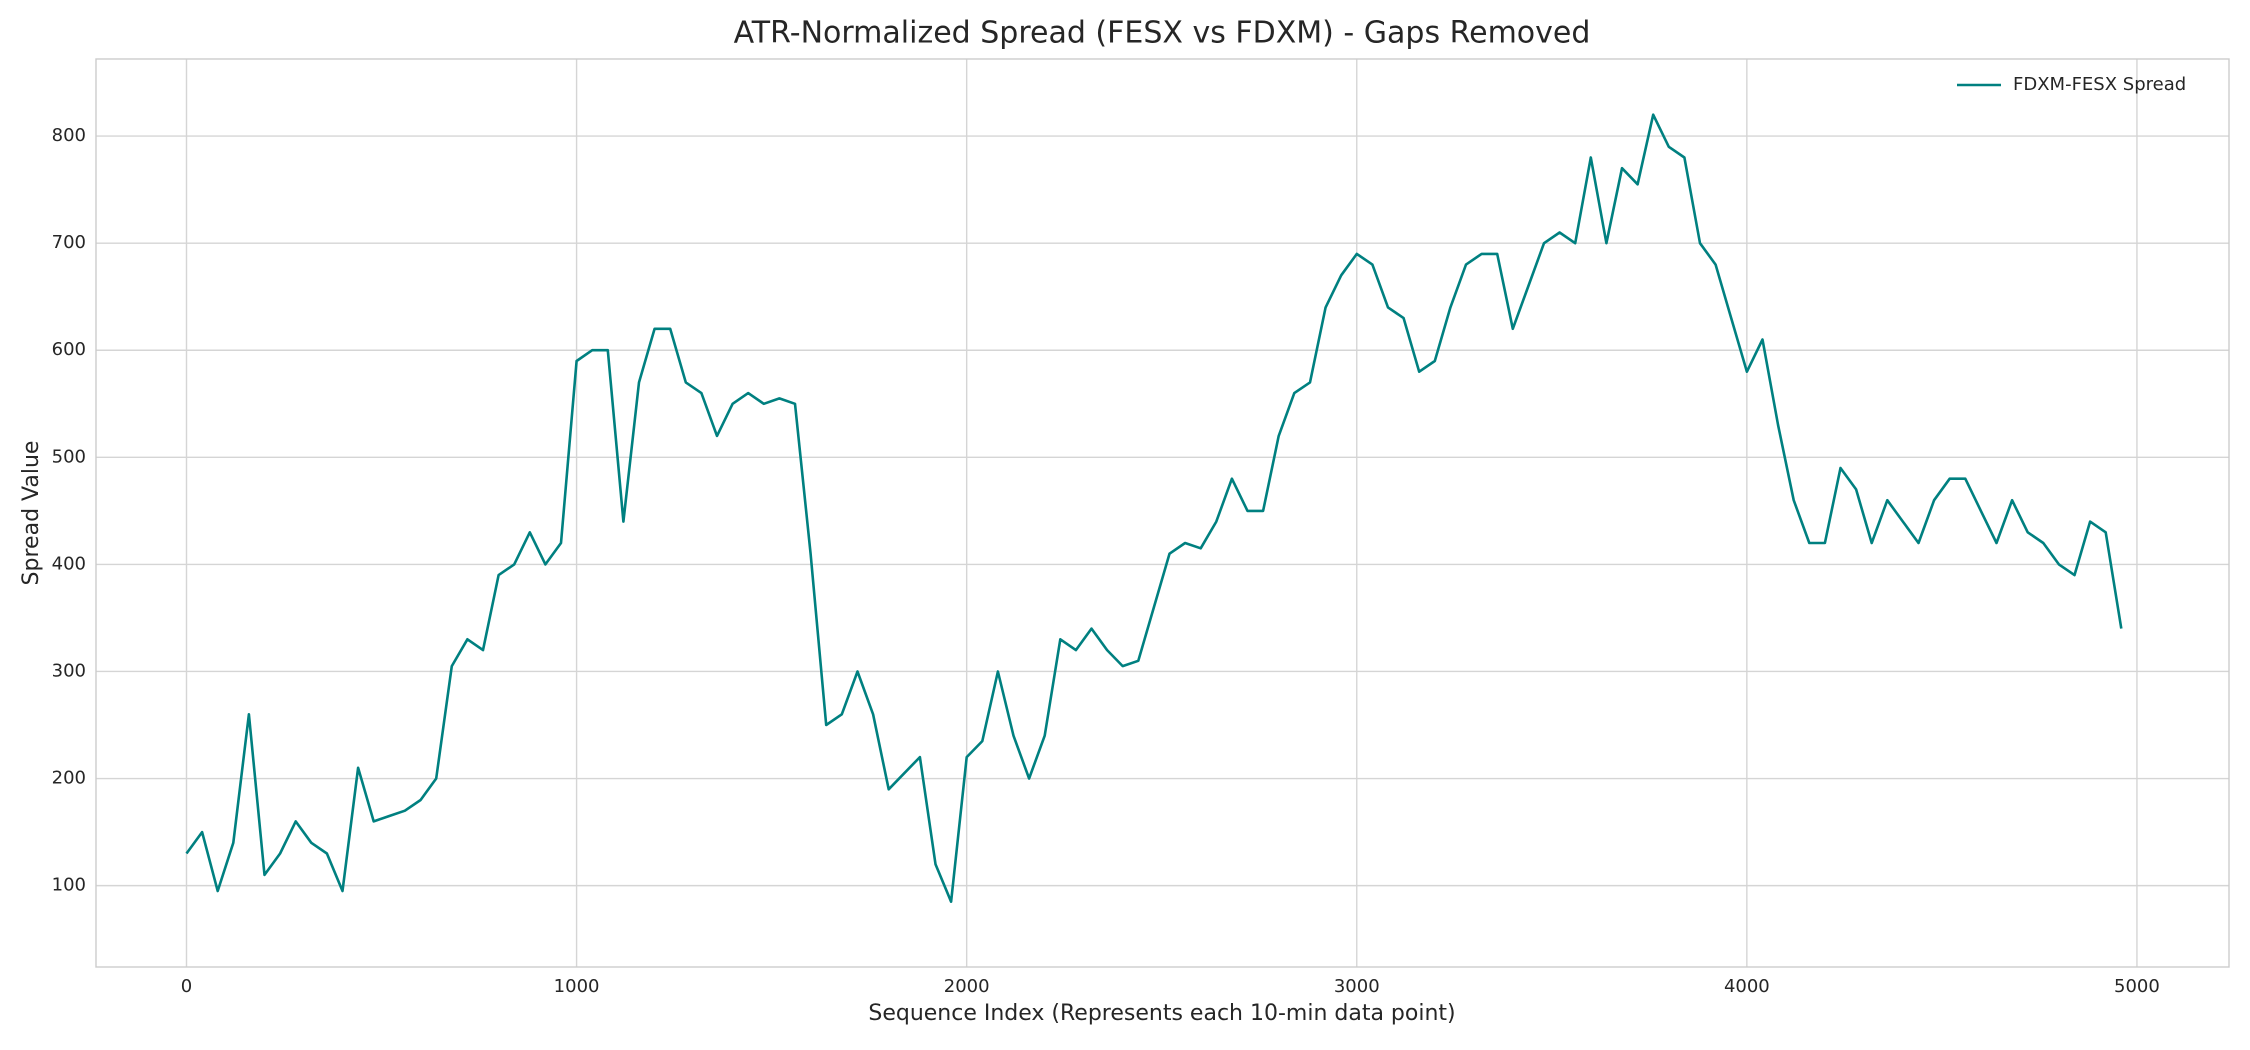  Describe the element at coordinates (2137, 986) in the screenshot. I see `x-tick-label: 5000` at that location.